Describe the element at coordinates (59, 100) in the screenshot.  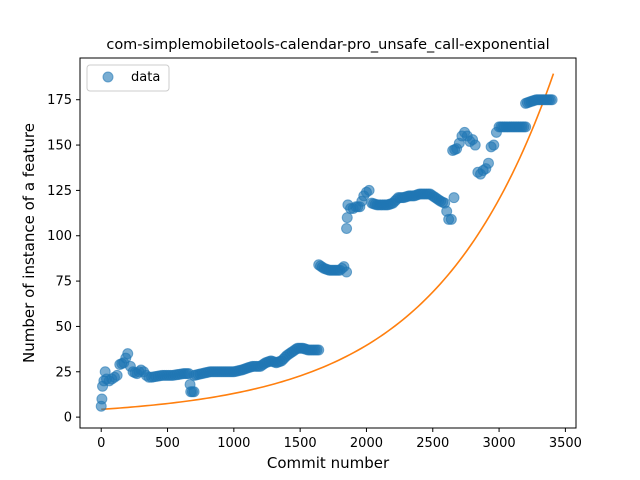
I see `y-tick-label: 175` at that location.